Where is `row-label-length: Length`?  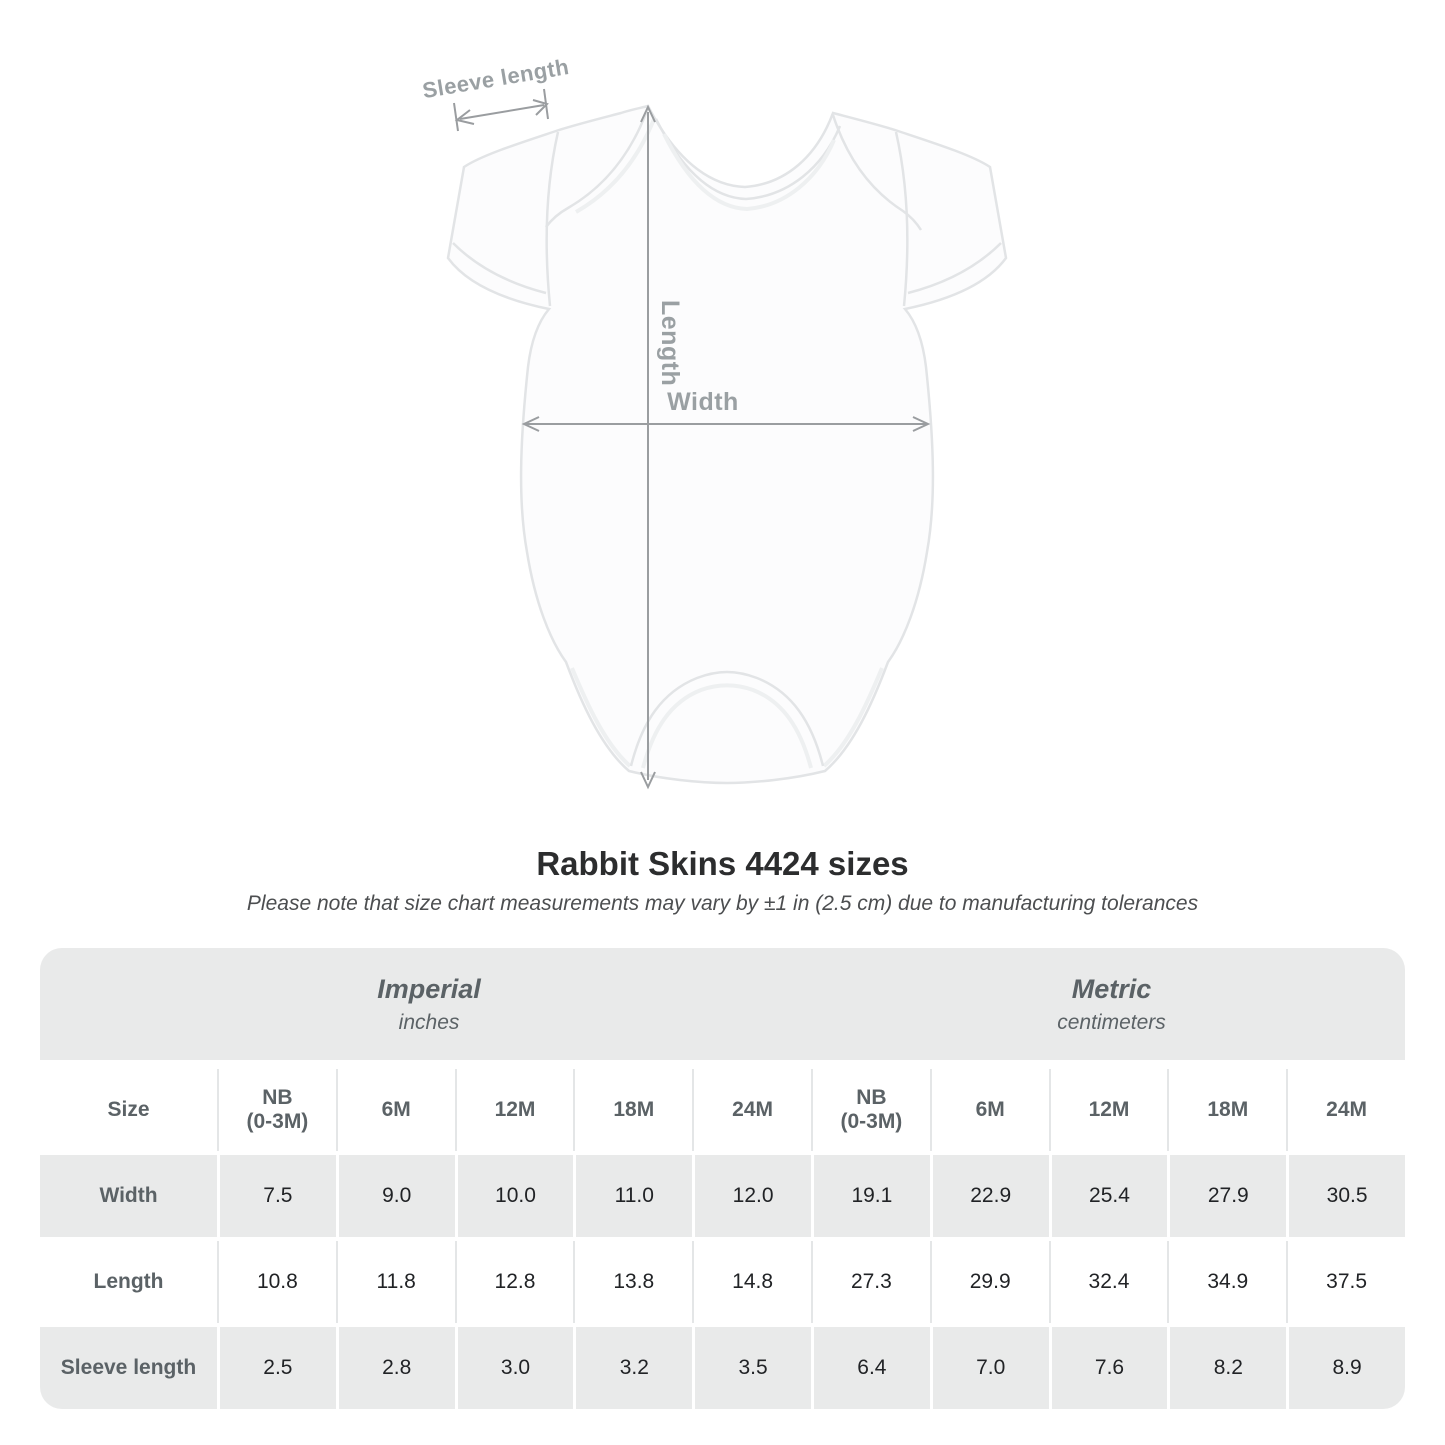
row-label-length: Length is located at coordinates (128, 1281).